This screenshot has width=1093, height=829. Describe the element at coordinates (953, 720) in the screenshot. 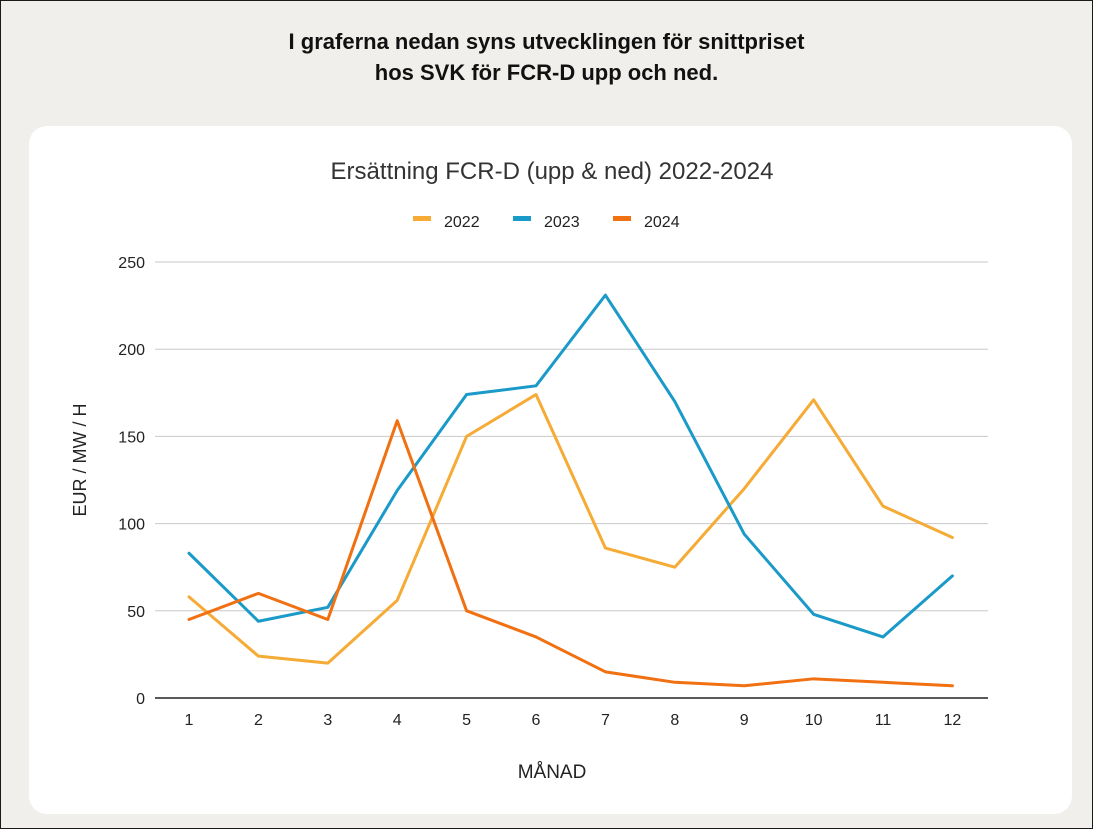

I see `x-tick-label: 12` at that location.